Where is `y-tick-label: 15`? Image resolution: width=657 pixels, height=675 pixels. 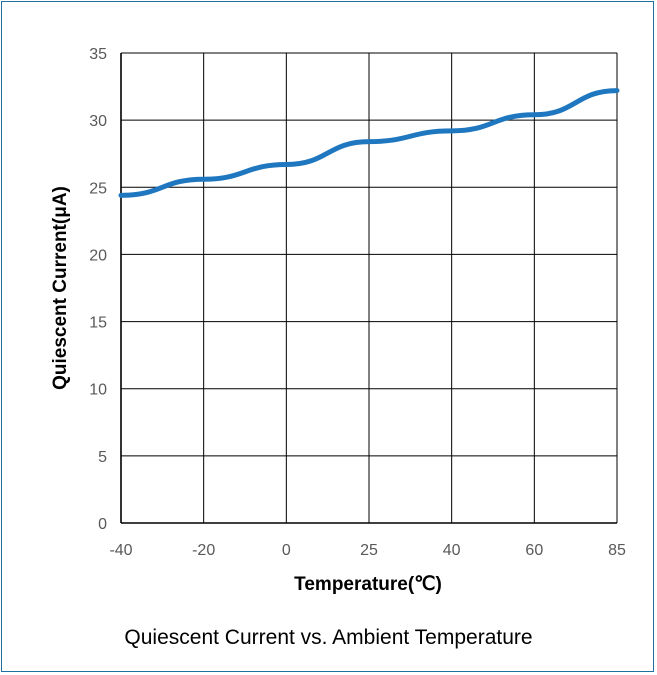
y-tick-label: 15 is located at coordinates (98, 323).